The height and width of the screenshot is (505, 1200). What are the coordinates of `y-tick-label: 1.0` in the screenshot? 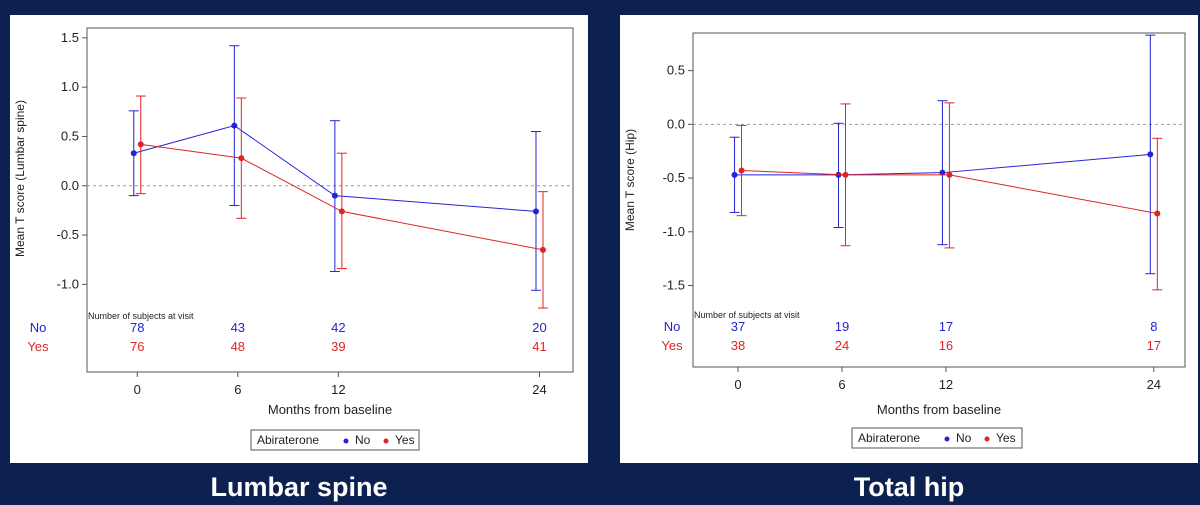 It's located at (70, 86).